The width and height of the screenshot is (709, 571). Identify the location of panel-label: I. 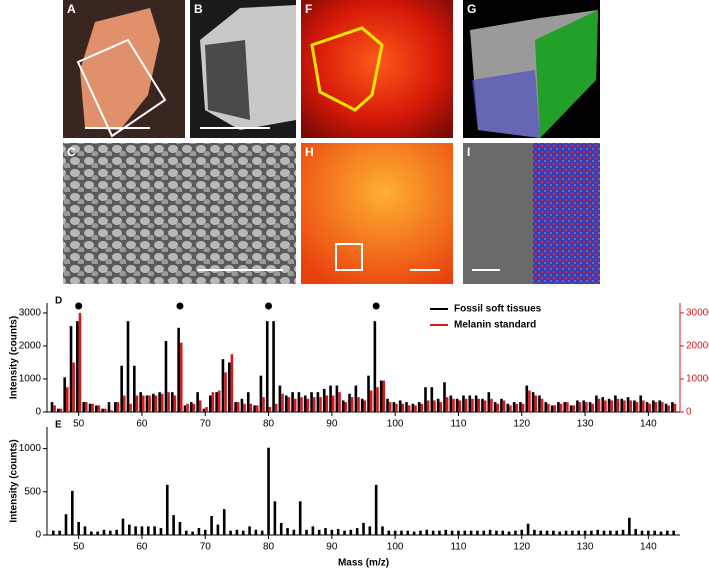
(468, 152).